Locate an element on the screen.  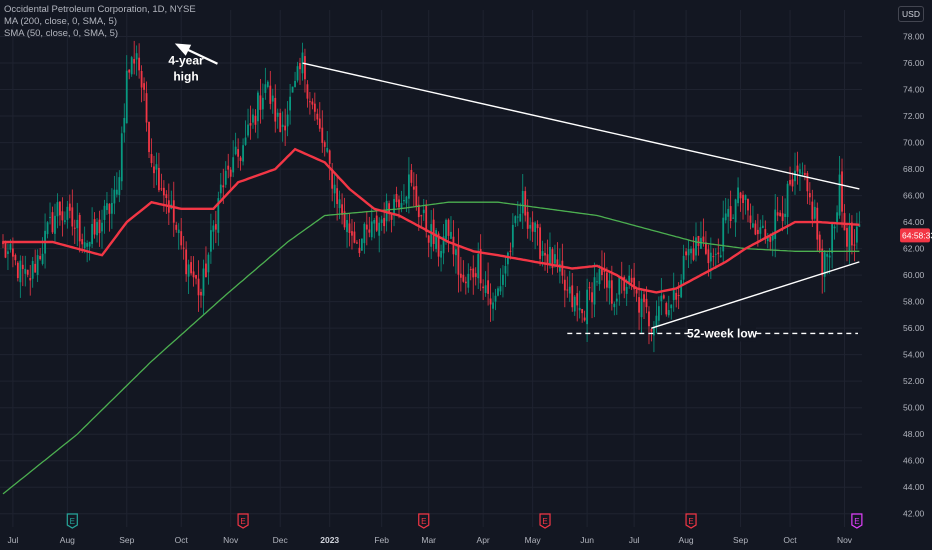
legend-sma50: SMA (50, close, 0, SMA, 5) is located at coordinates (61, 33).